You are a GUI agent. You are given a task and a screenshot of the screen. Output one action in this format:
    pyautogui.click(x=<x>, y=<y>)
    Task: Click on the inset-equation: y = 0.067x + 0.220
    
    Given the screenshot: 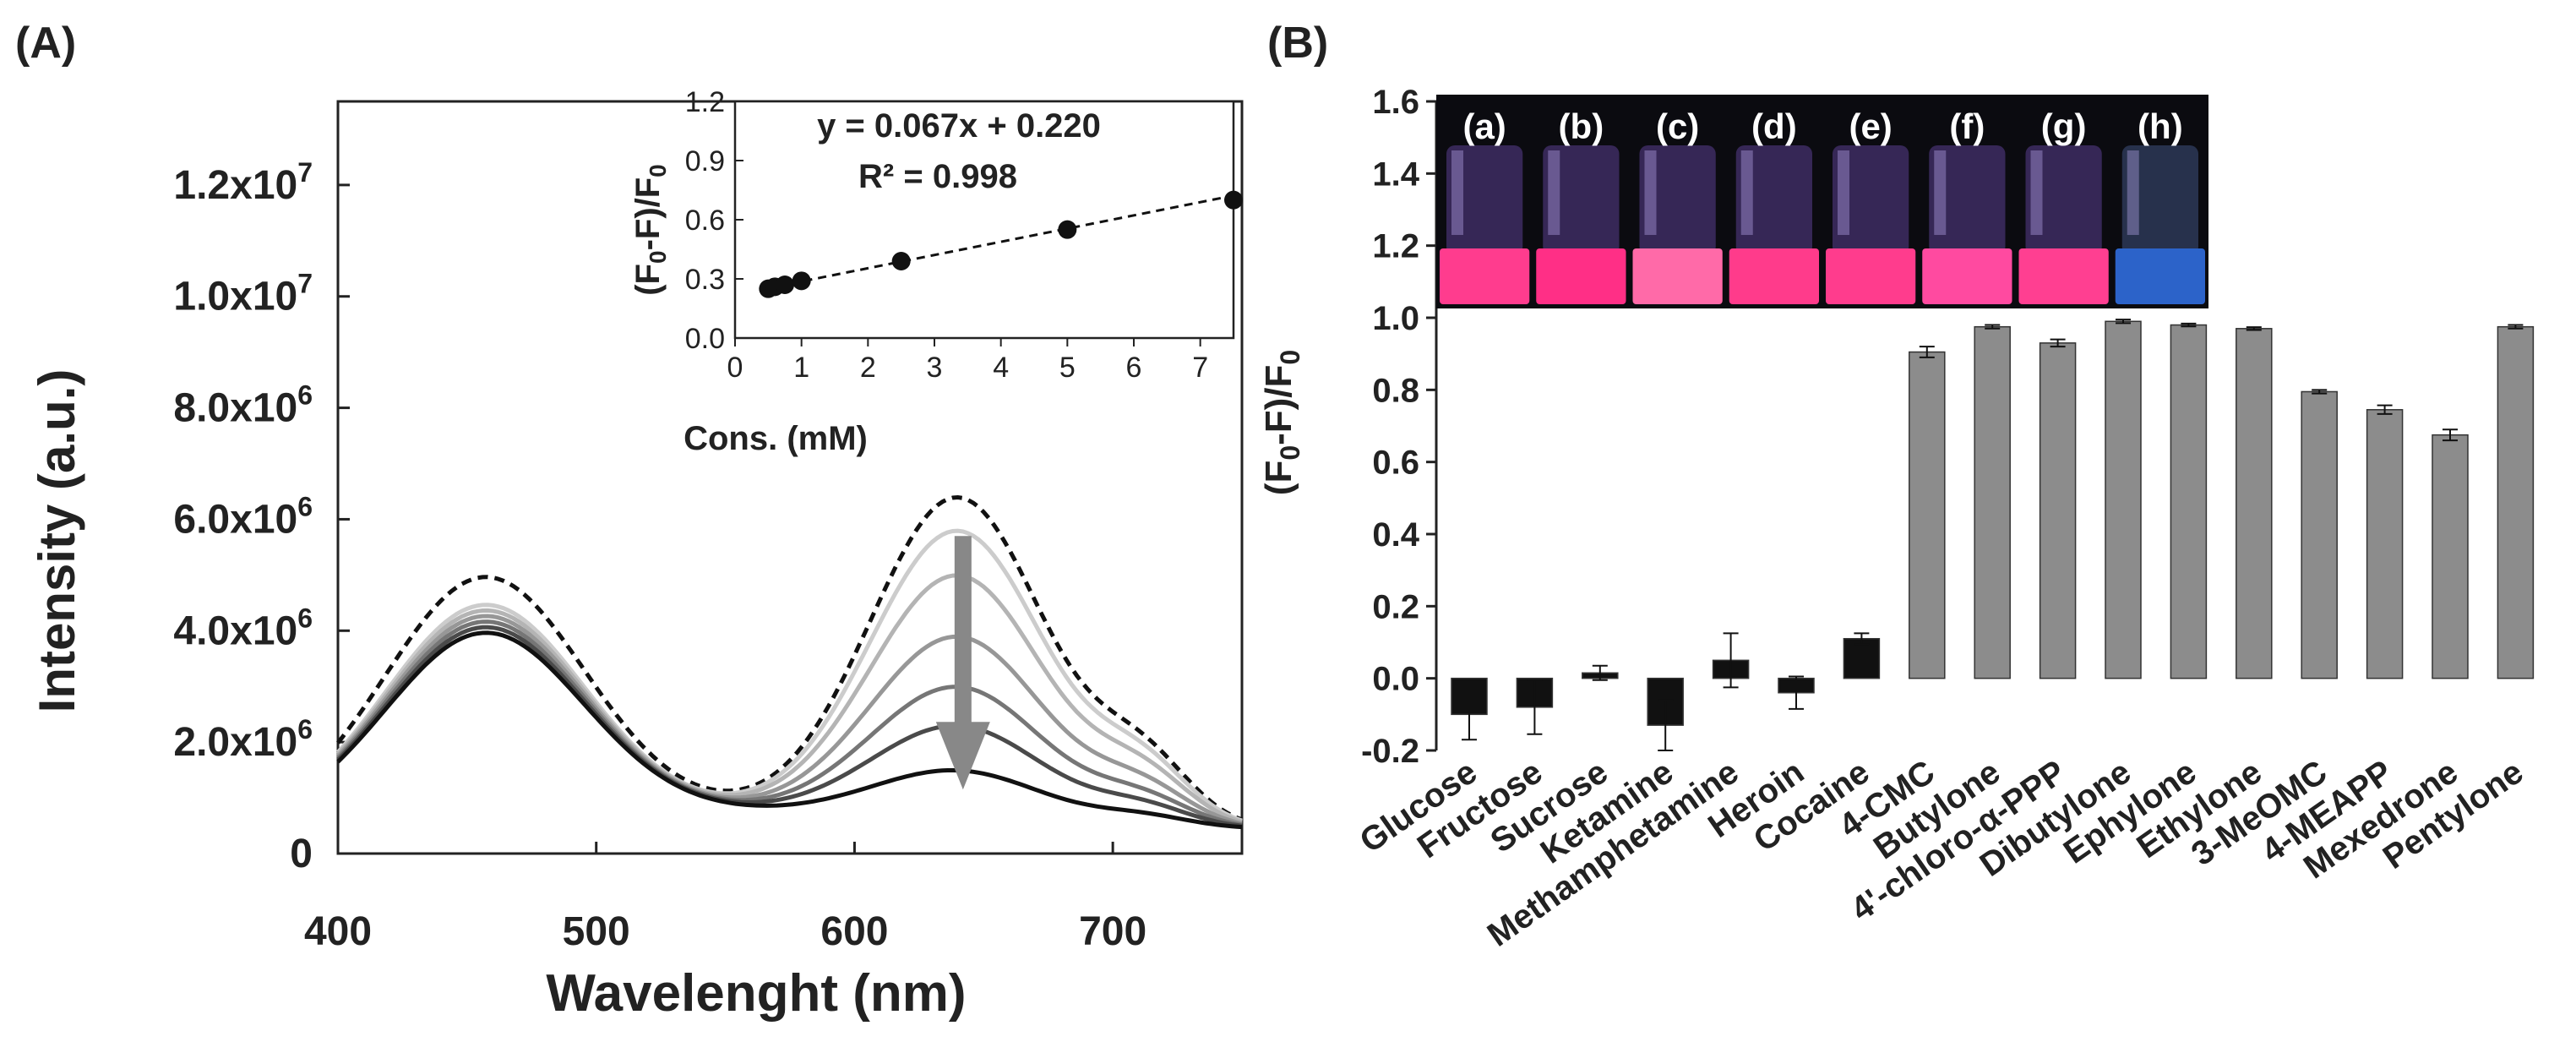 What is the action you would take?
    pyautogui.click(x=959, y=126)
    